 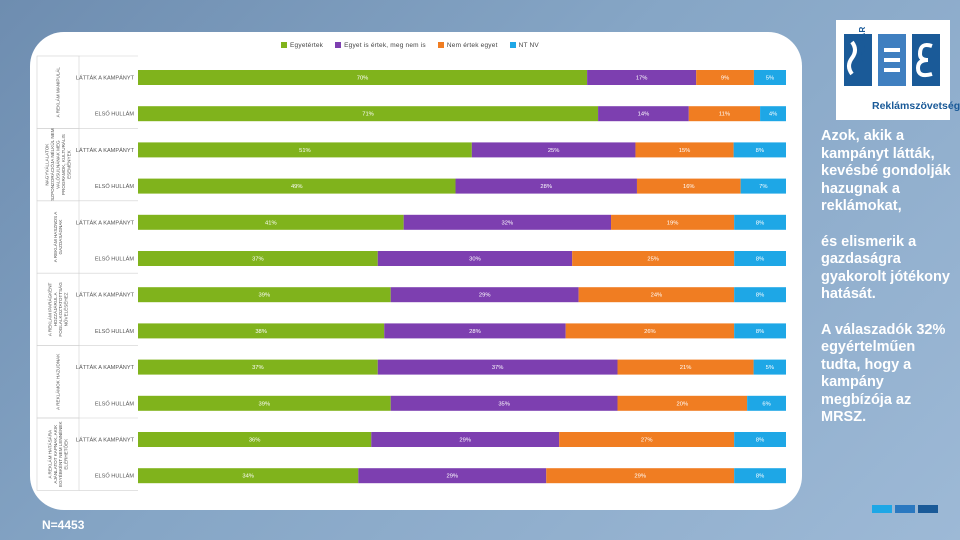 I want to click on logo: MAGYAR Reklámszövetség, so click(x=898, y=70).